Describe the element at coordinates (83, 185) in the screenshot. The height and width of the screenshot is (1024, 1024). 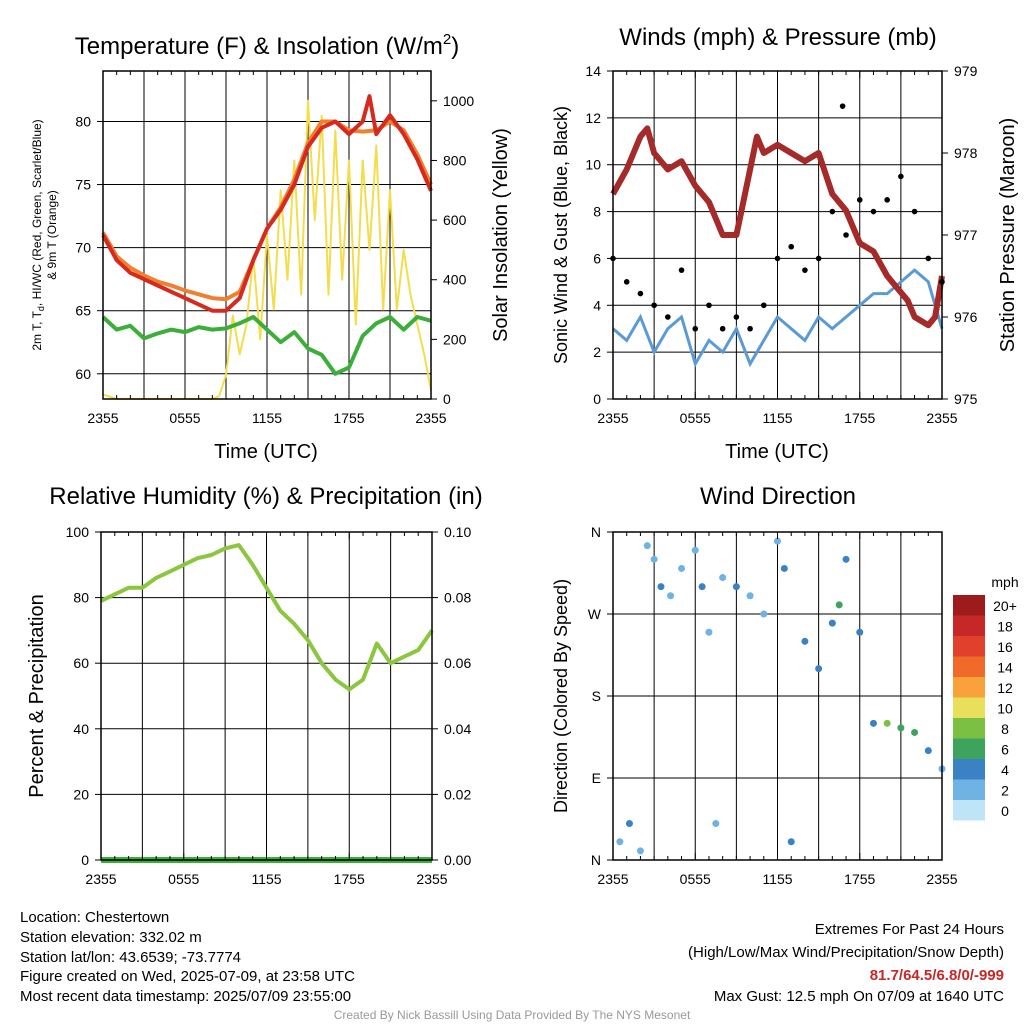
I see `y-tick-label-left: 75` at that location.